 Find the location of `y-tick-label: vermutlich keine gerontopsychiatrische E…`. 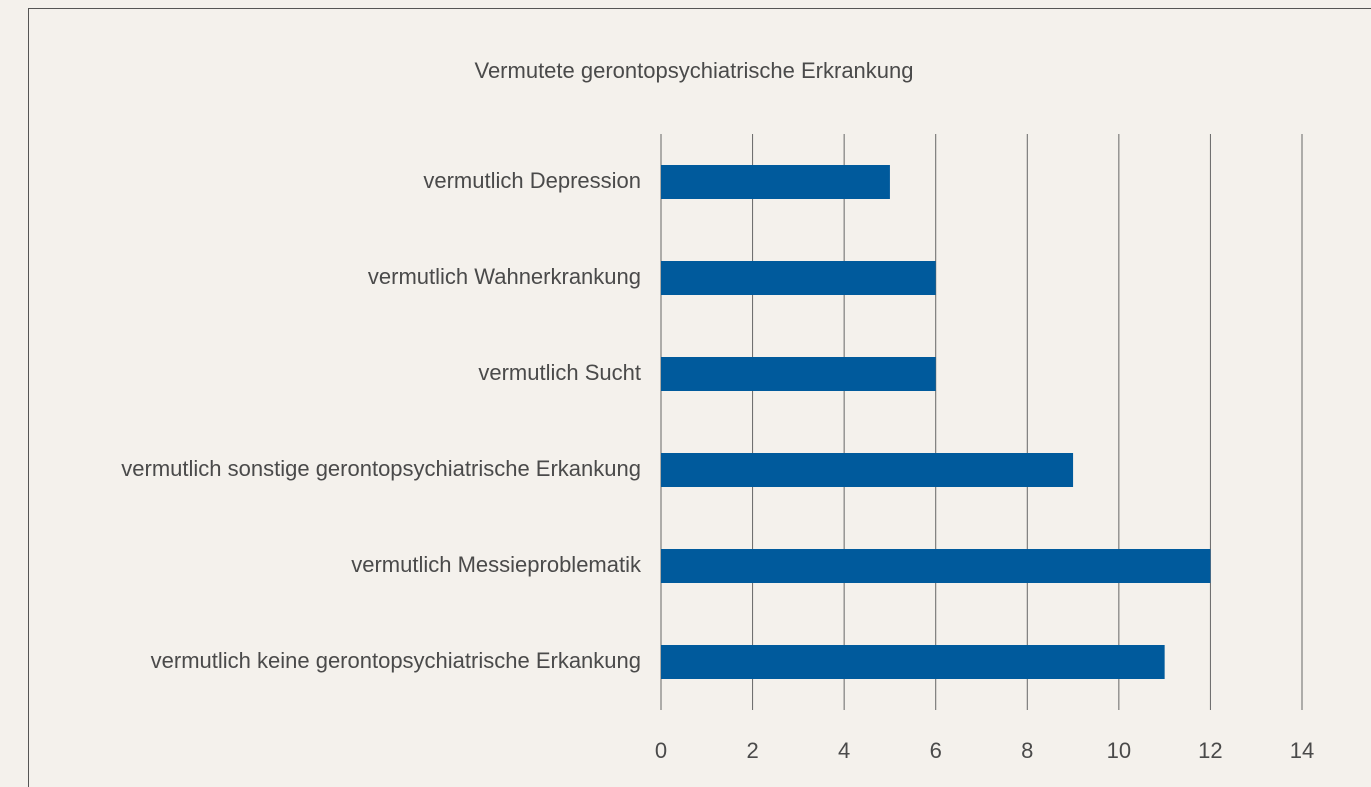

y-tick-label: vermutlich keine gerontopsychiatrische E… is located at coordinates (396, 660).